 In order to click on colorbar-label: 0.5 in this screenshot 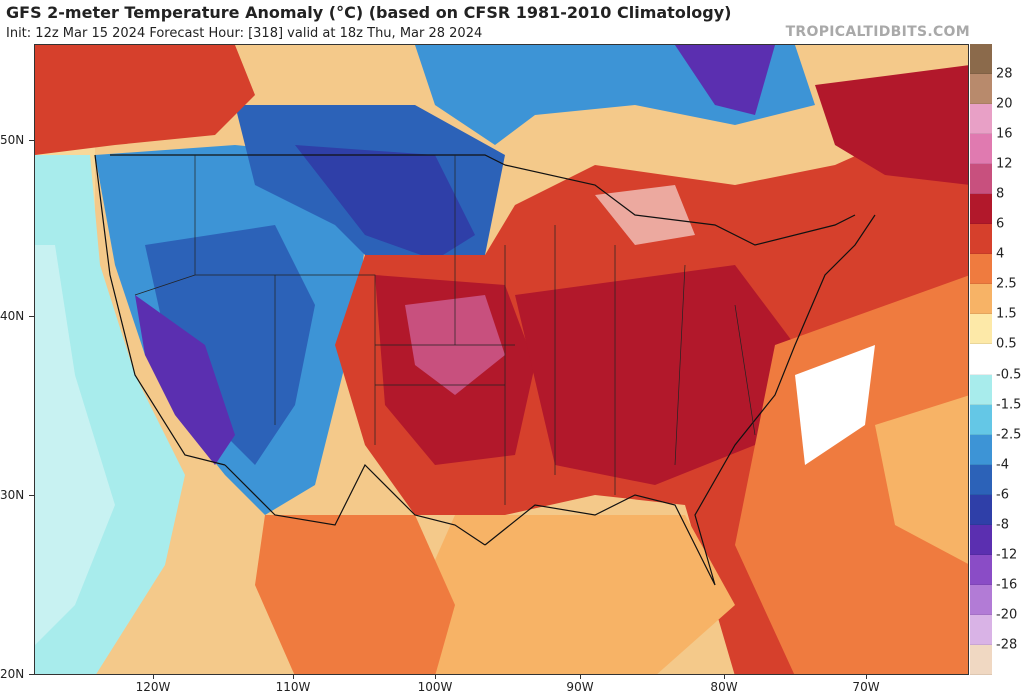, I will do `click(1006, 344)`.